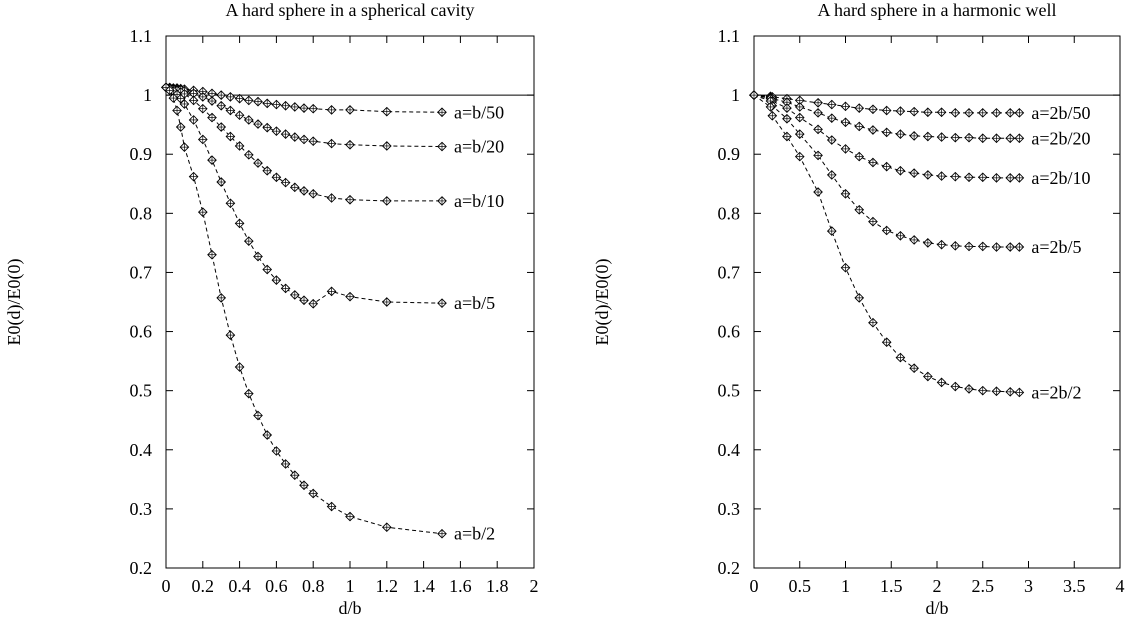 The height and width of the screenshot is (626, 1130). I want to click on series-a-b-10: a=b/10, so click(332, 146).